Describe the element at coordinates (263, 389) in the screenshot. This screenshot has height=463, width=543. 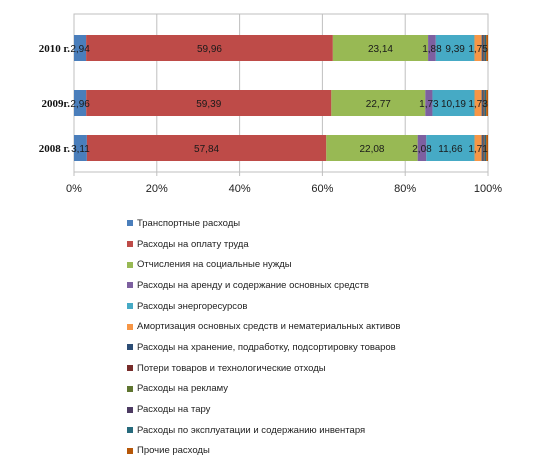
I see `legend-item: Расходы на рекламу` at that location.